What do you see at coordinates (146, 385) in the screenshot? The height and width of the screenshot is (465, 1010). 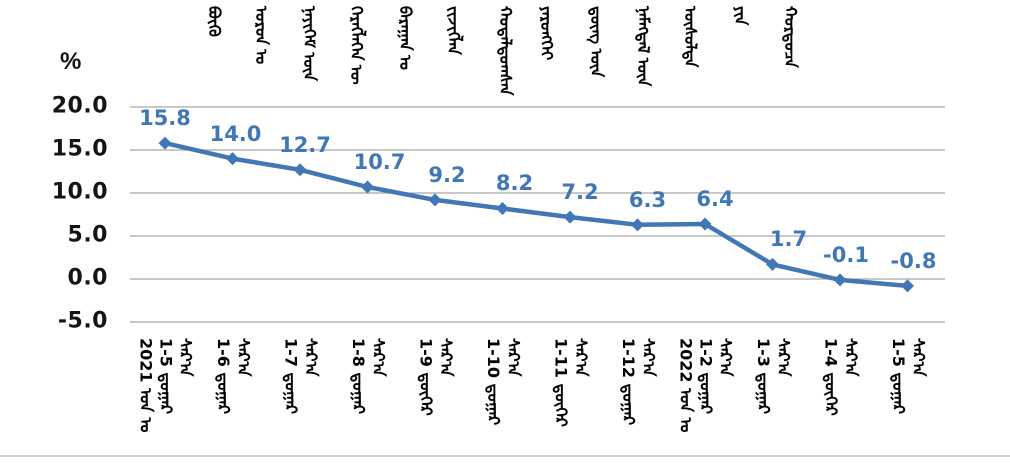 I see `x-tick-column: 2021 ᠣᠨ ᠤ` at bounding box center [146, 385].